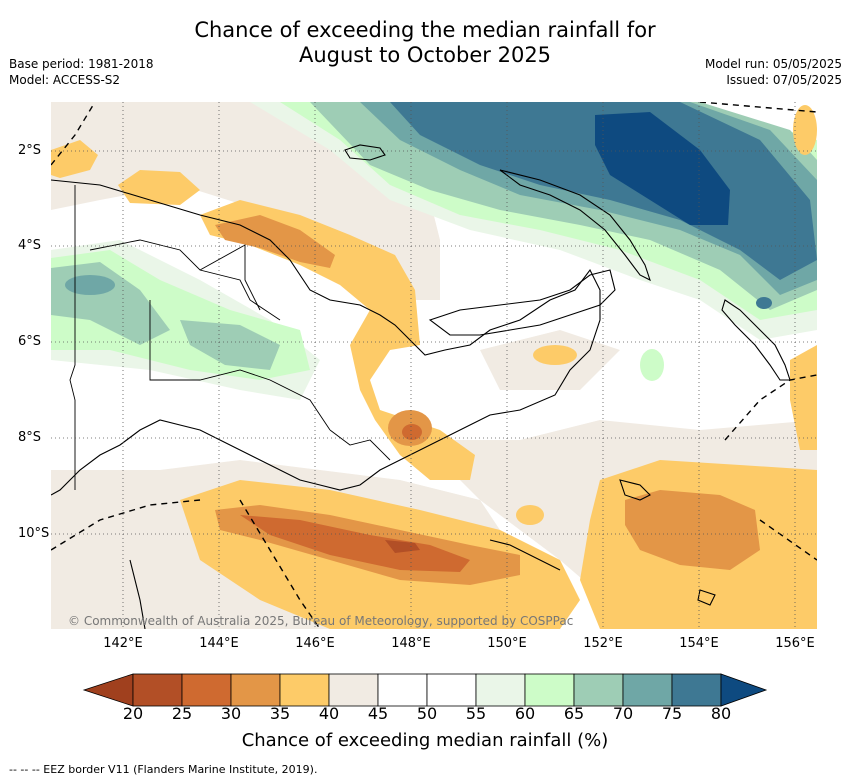  Describe the element at coordinates (425, 55) in the screenshot. I see `map-title-line-2: August to October 2025` at that location.